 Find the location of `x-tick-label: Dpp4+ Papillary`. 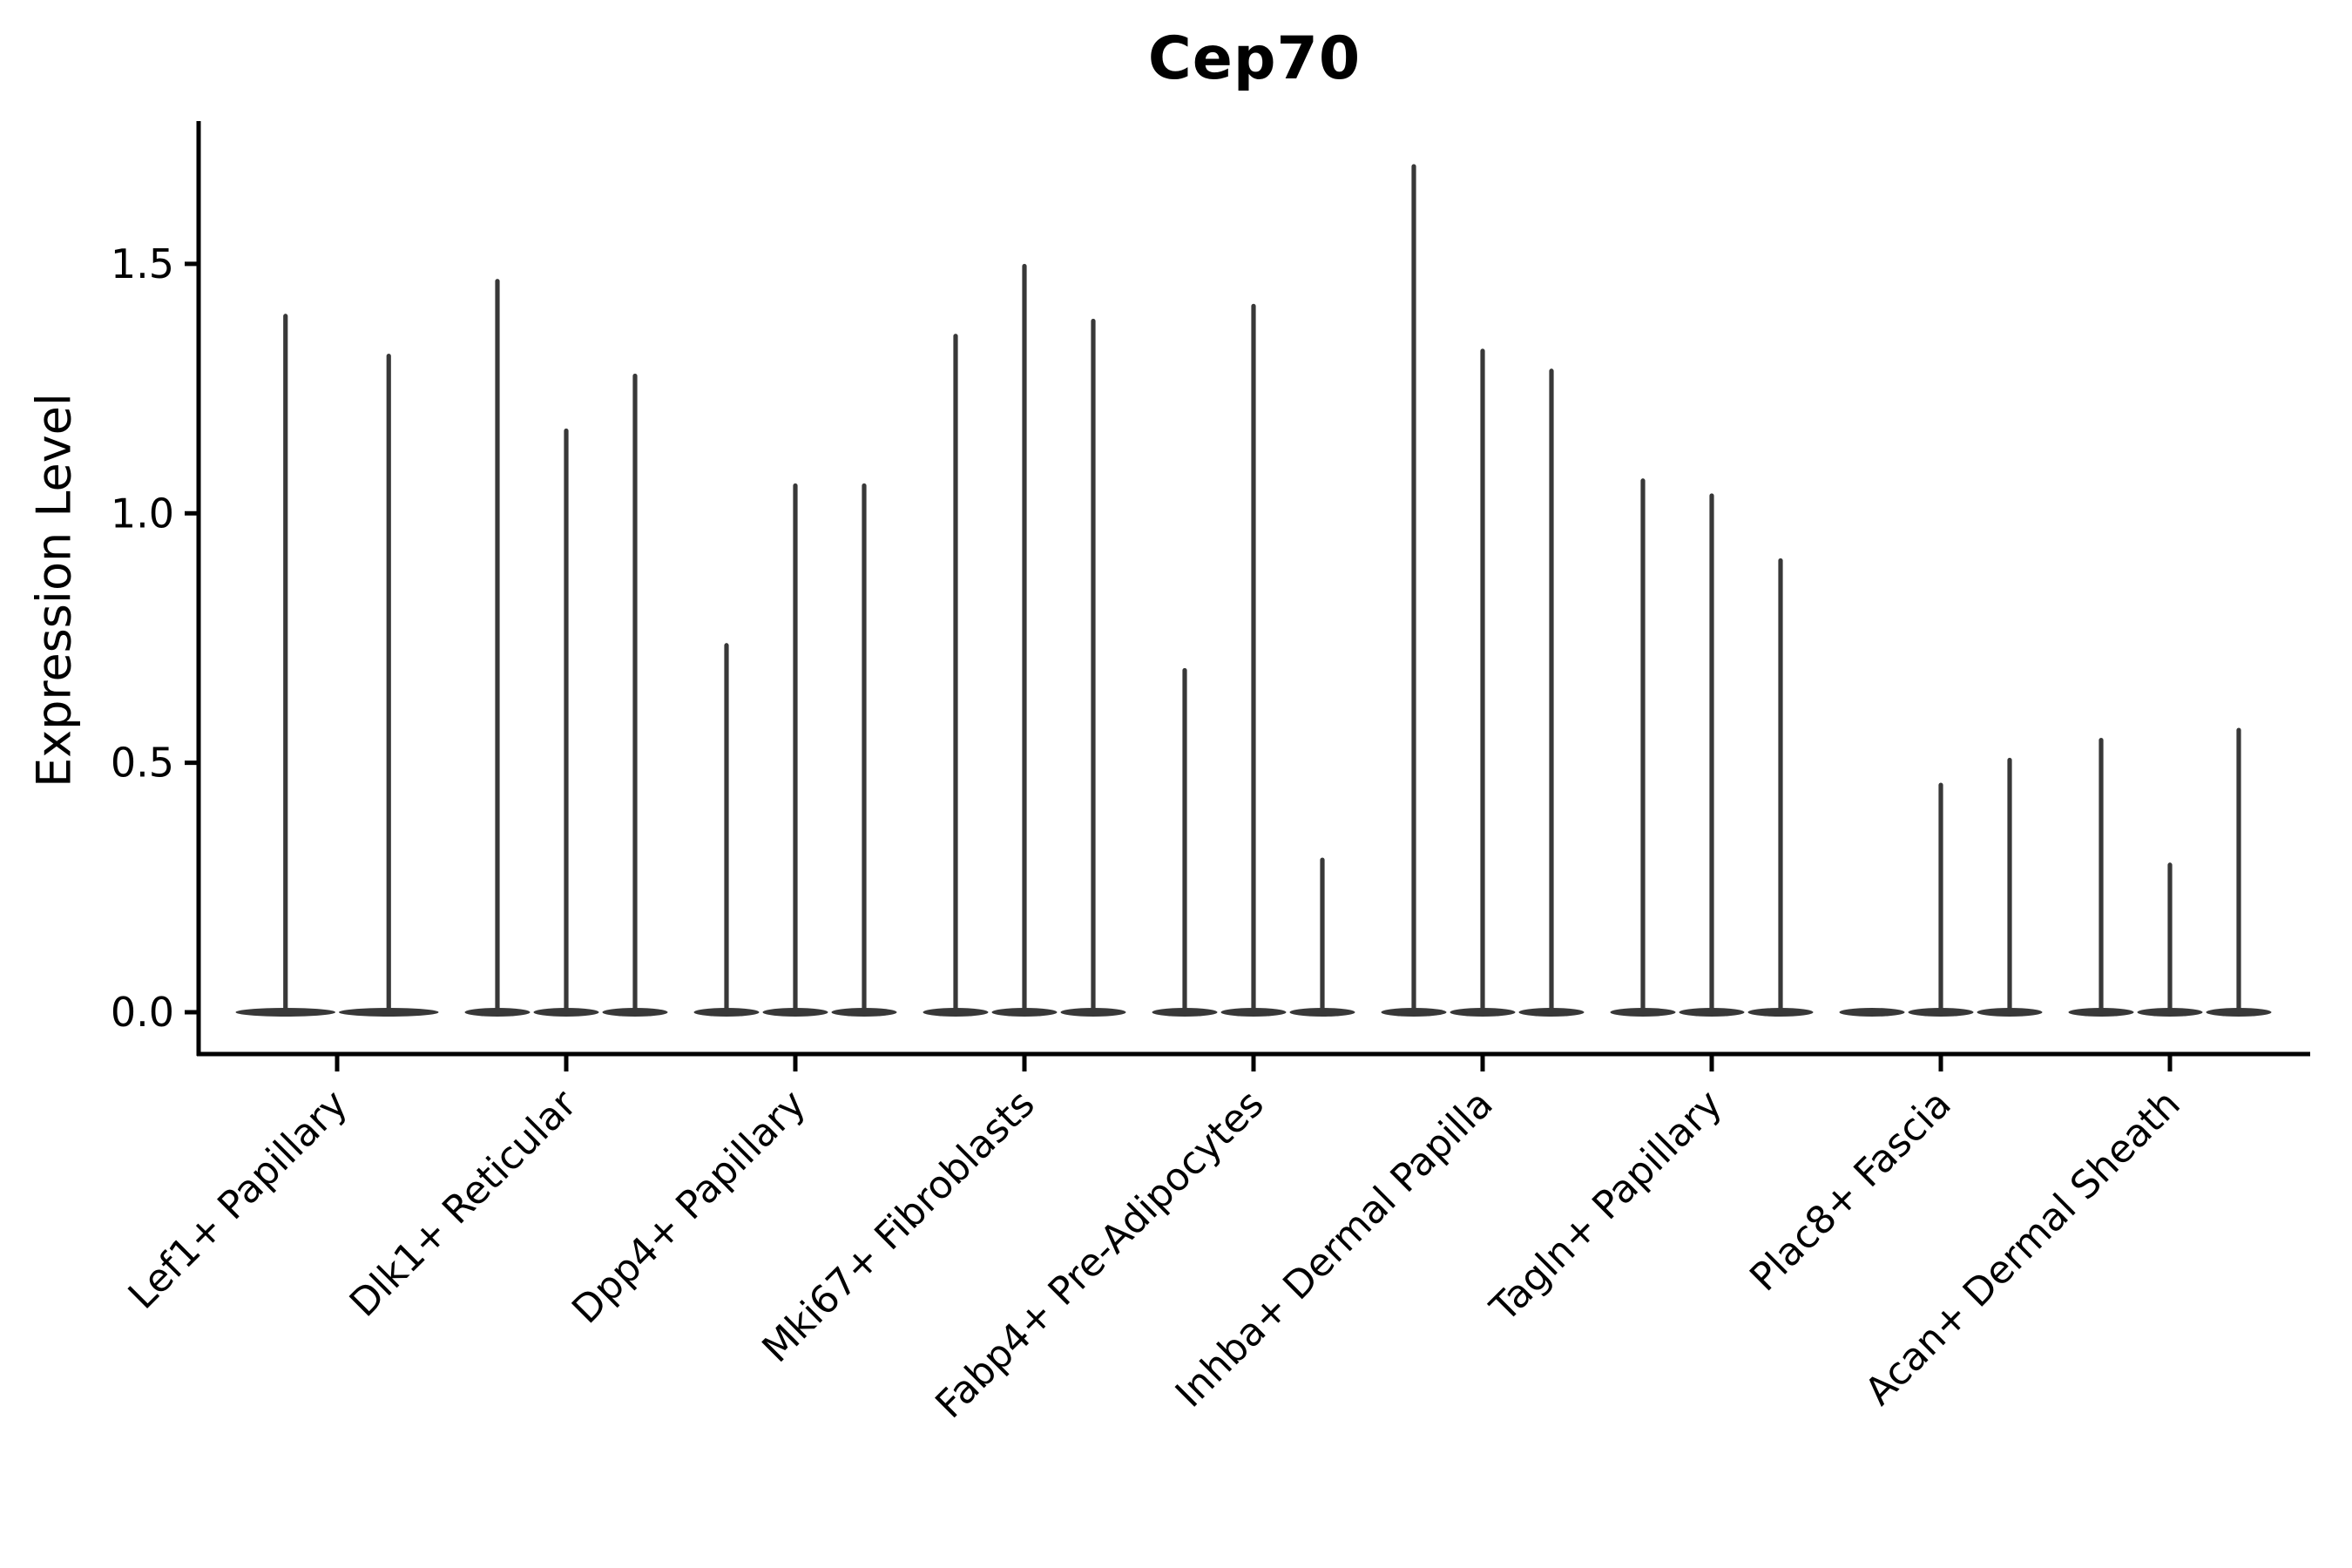

x-tick-label: Dpp4+ Papillary is located at coordinates (689, 1207).